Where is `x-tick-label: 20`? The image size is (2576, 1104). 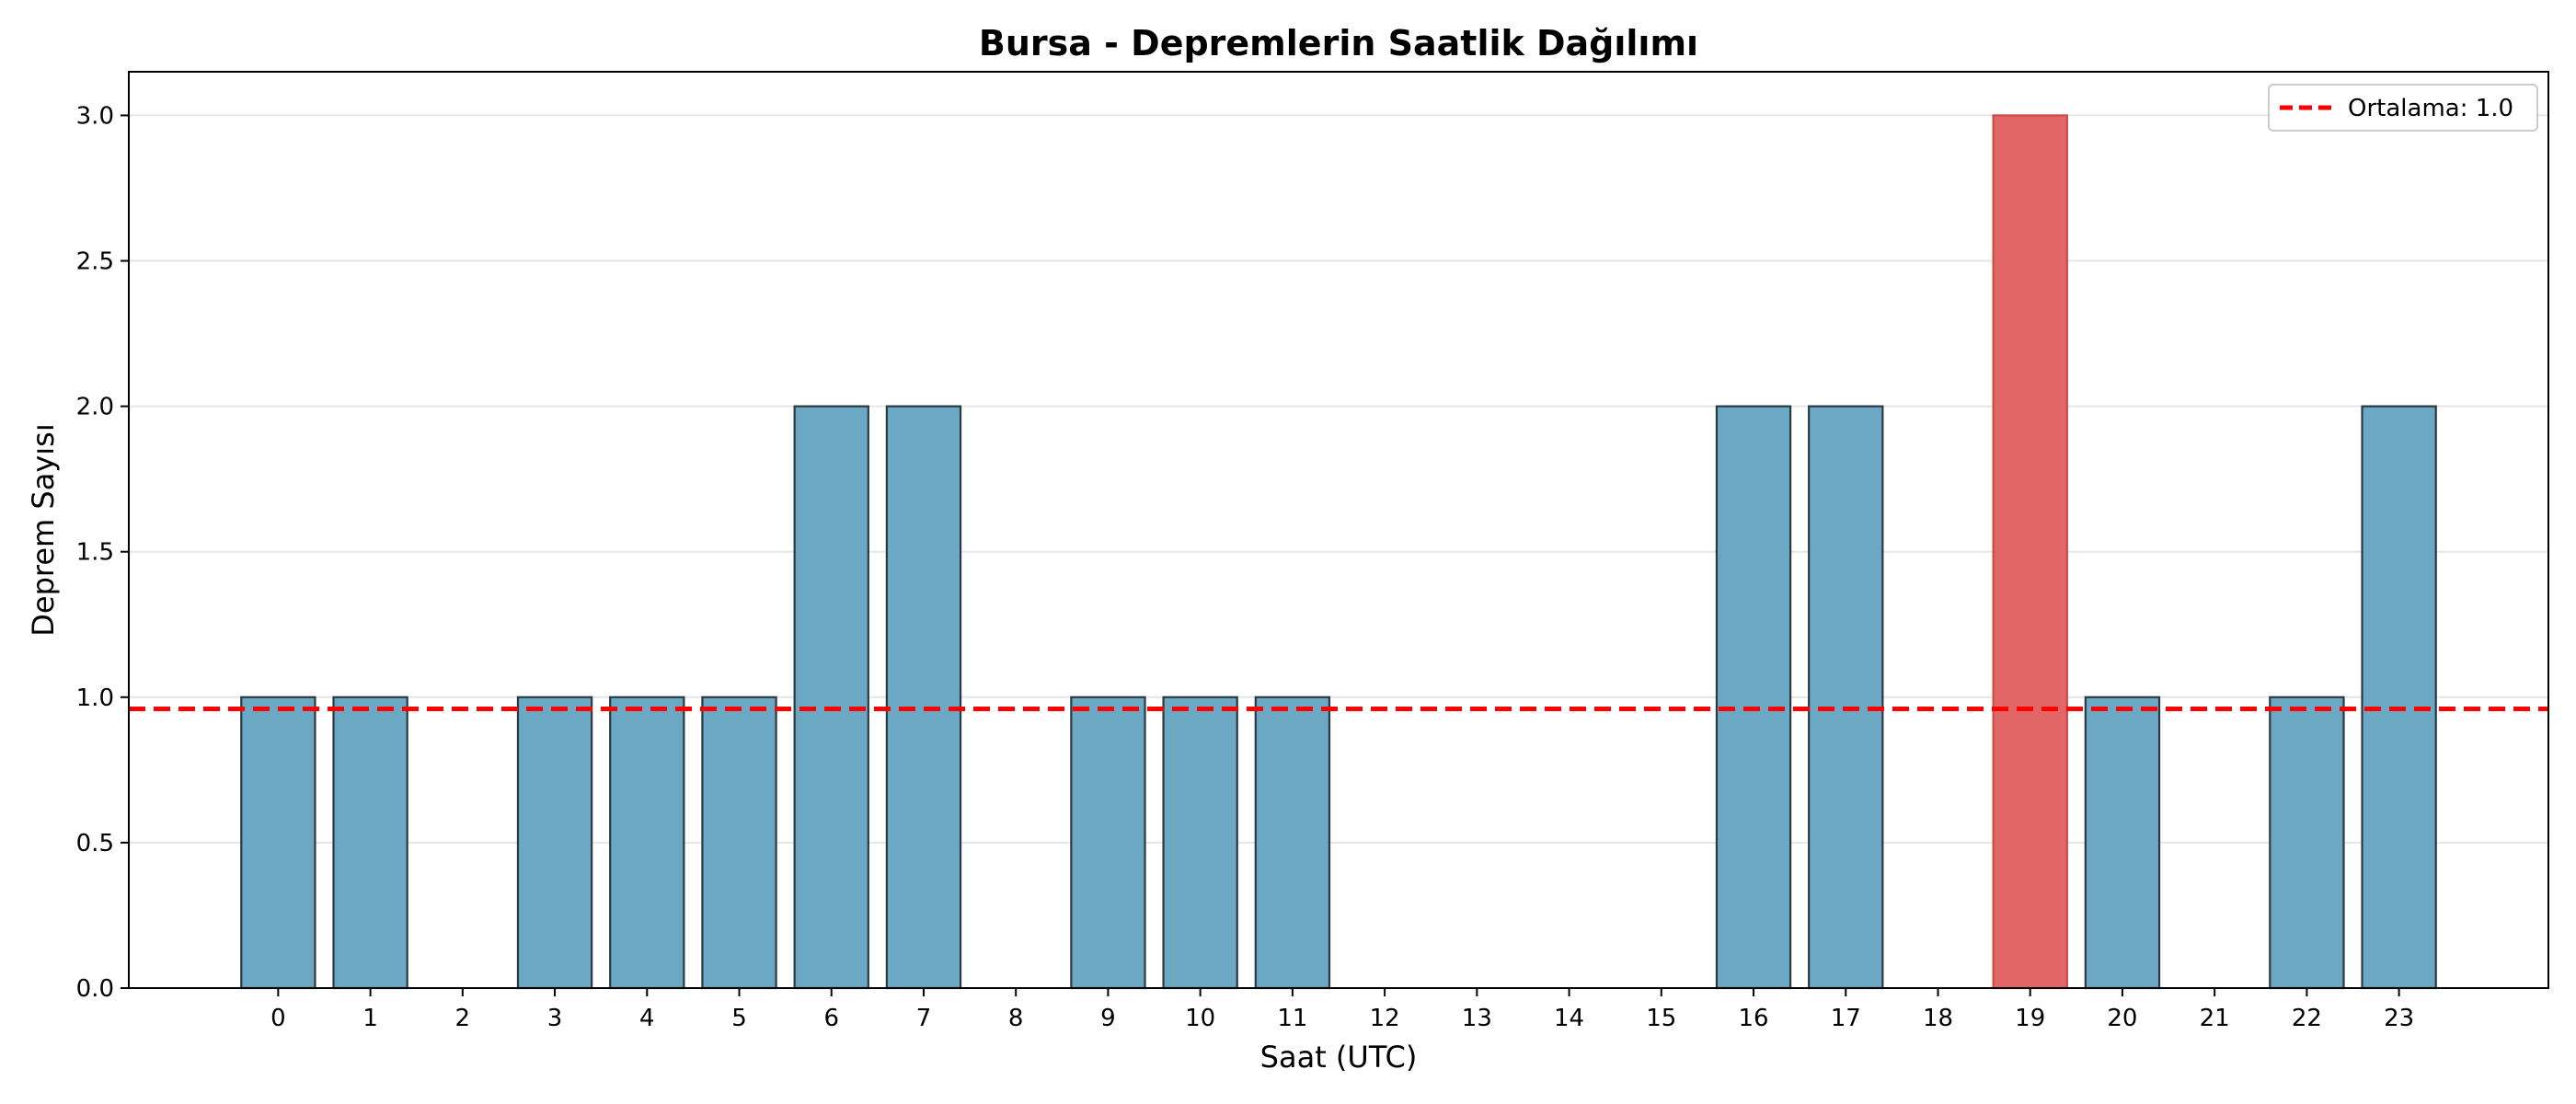
x-tick-label: 20 is located at coordinates (2122, 1018).